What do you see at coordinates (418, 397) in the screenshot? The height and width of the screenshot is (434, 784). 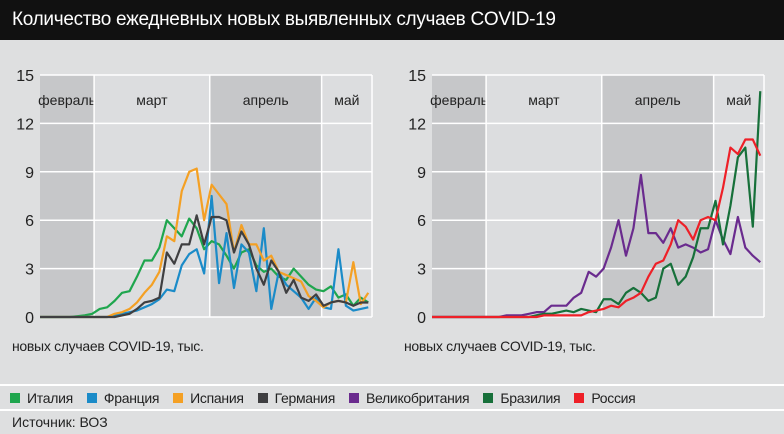 I see `legend-label: Великобритания` at bounding box center [418, 397].